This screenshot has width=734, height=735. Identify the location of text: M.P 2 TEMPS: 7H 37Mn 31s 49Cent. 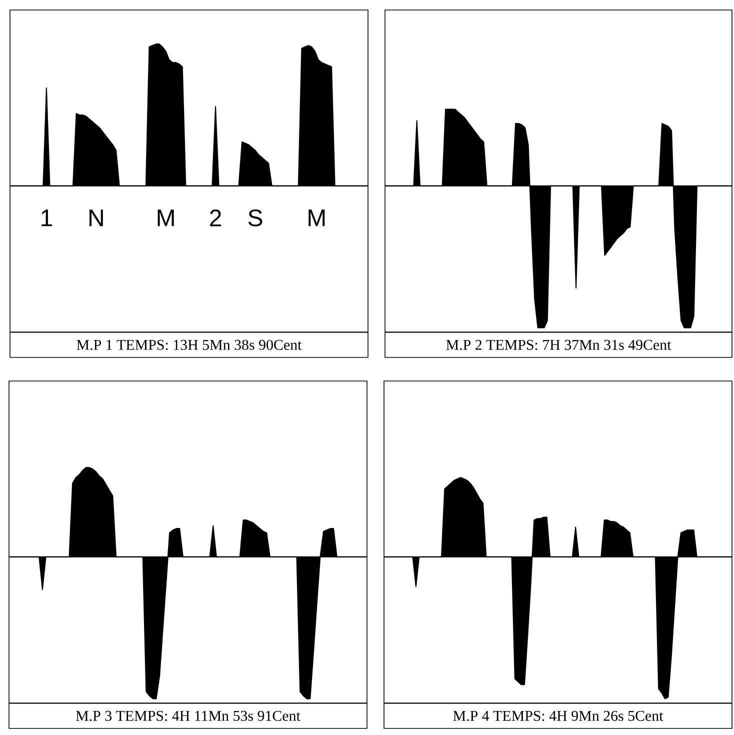
(559, 345).